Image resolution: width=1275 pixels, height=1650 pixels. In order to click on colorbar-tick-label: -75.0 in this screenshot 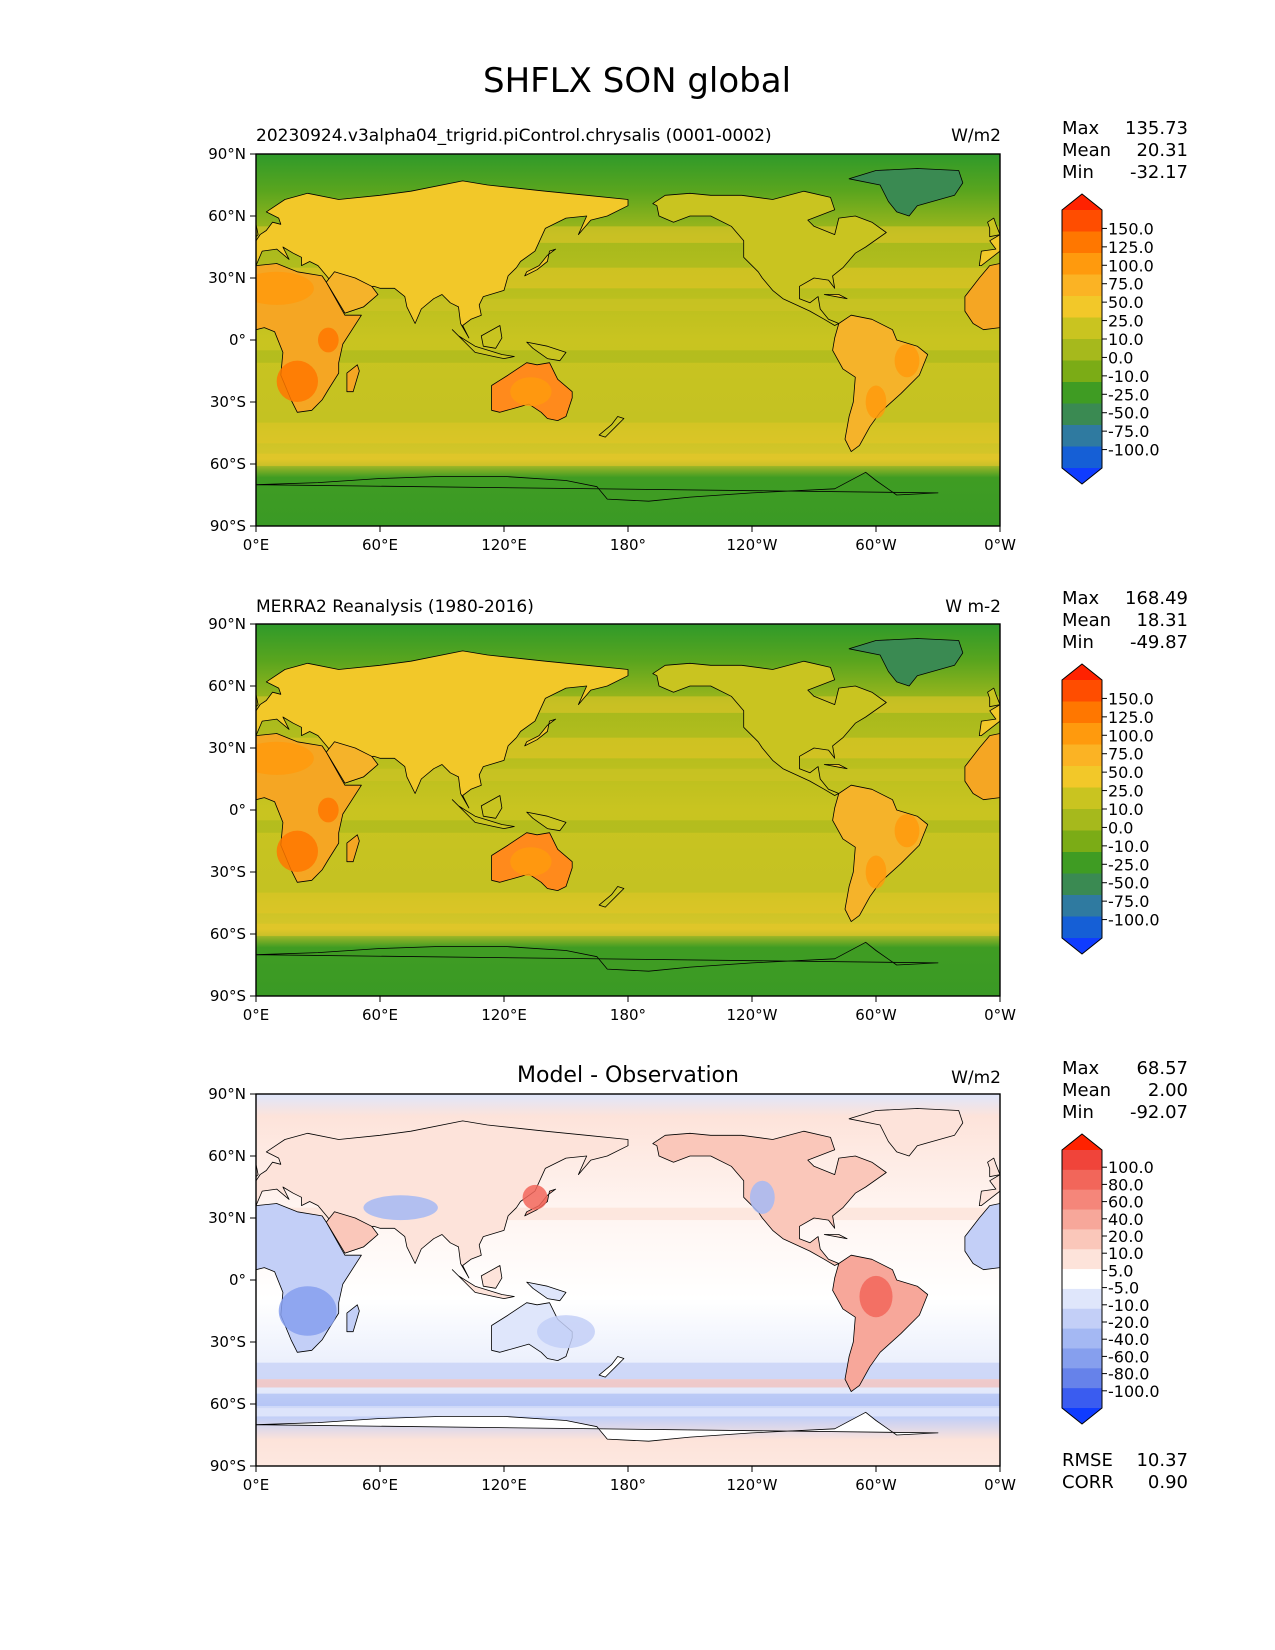, I will do `click(1128, 431)`.